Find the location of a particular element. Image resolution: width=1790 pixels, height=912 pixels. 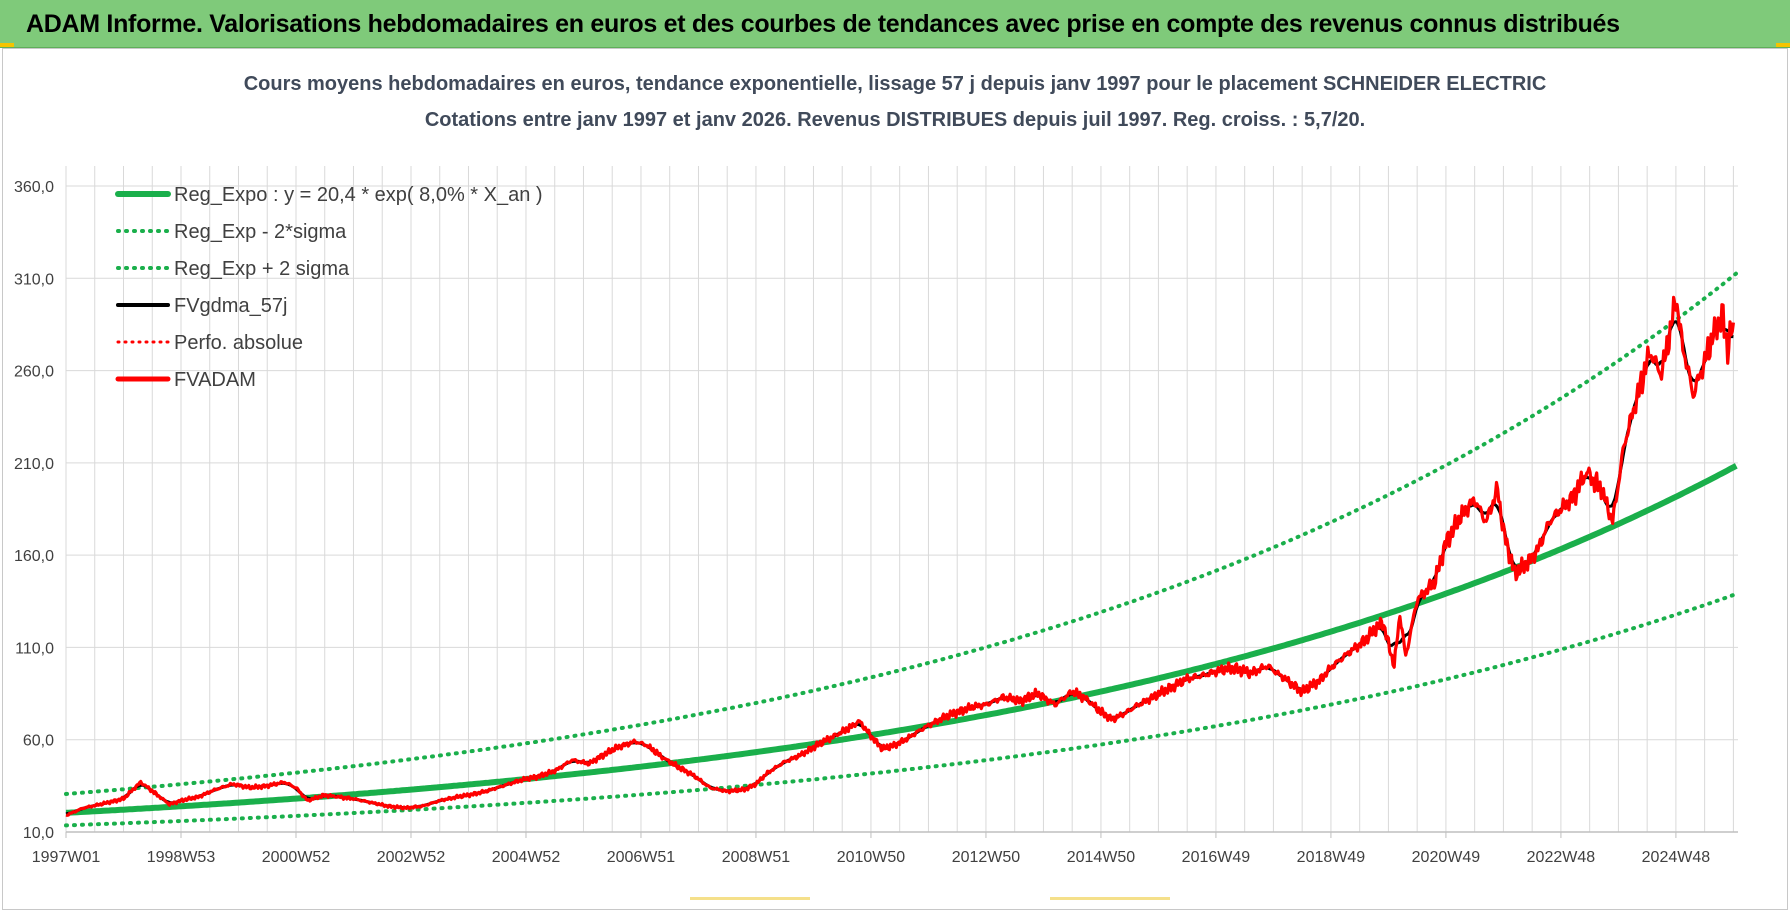

x-tick-label: 2012W50 is located at coordinates (986, 857).